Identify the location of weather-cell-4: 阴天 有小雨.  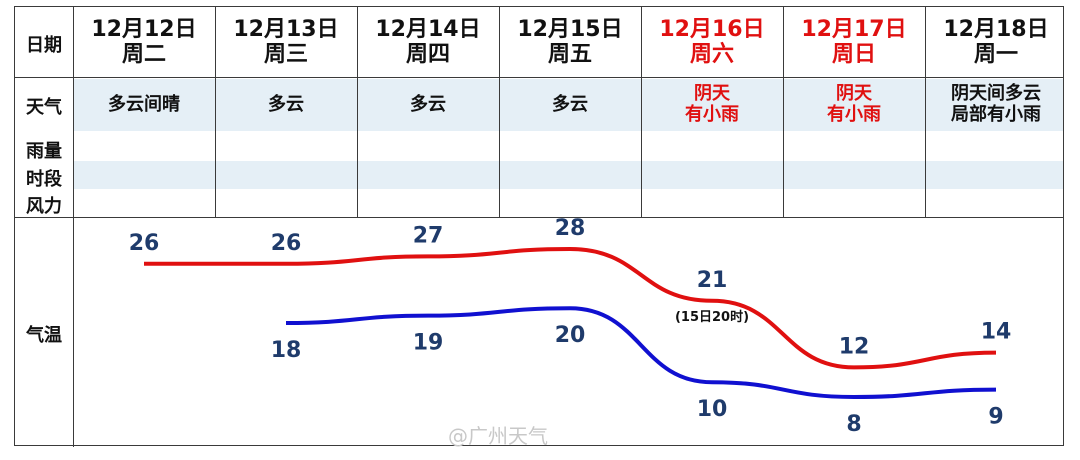
(712, 104).